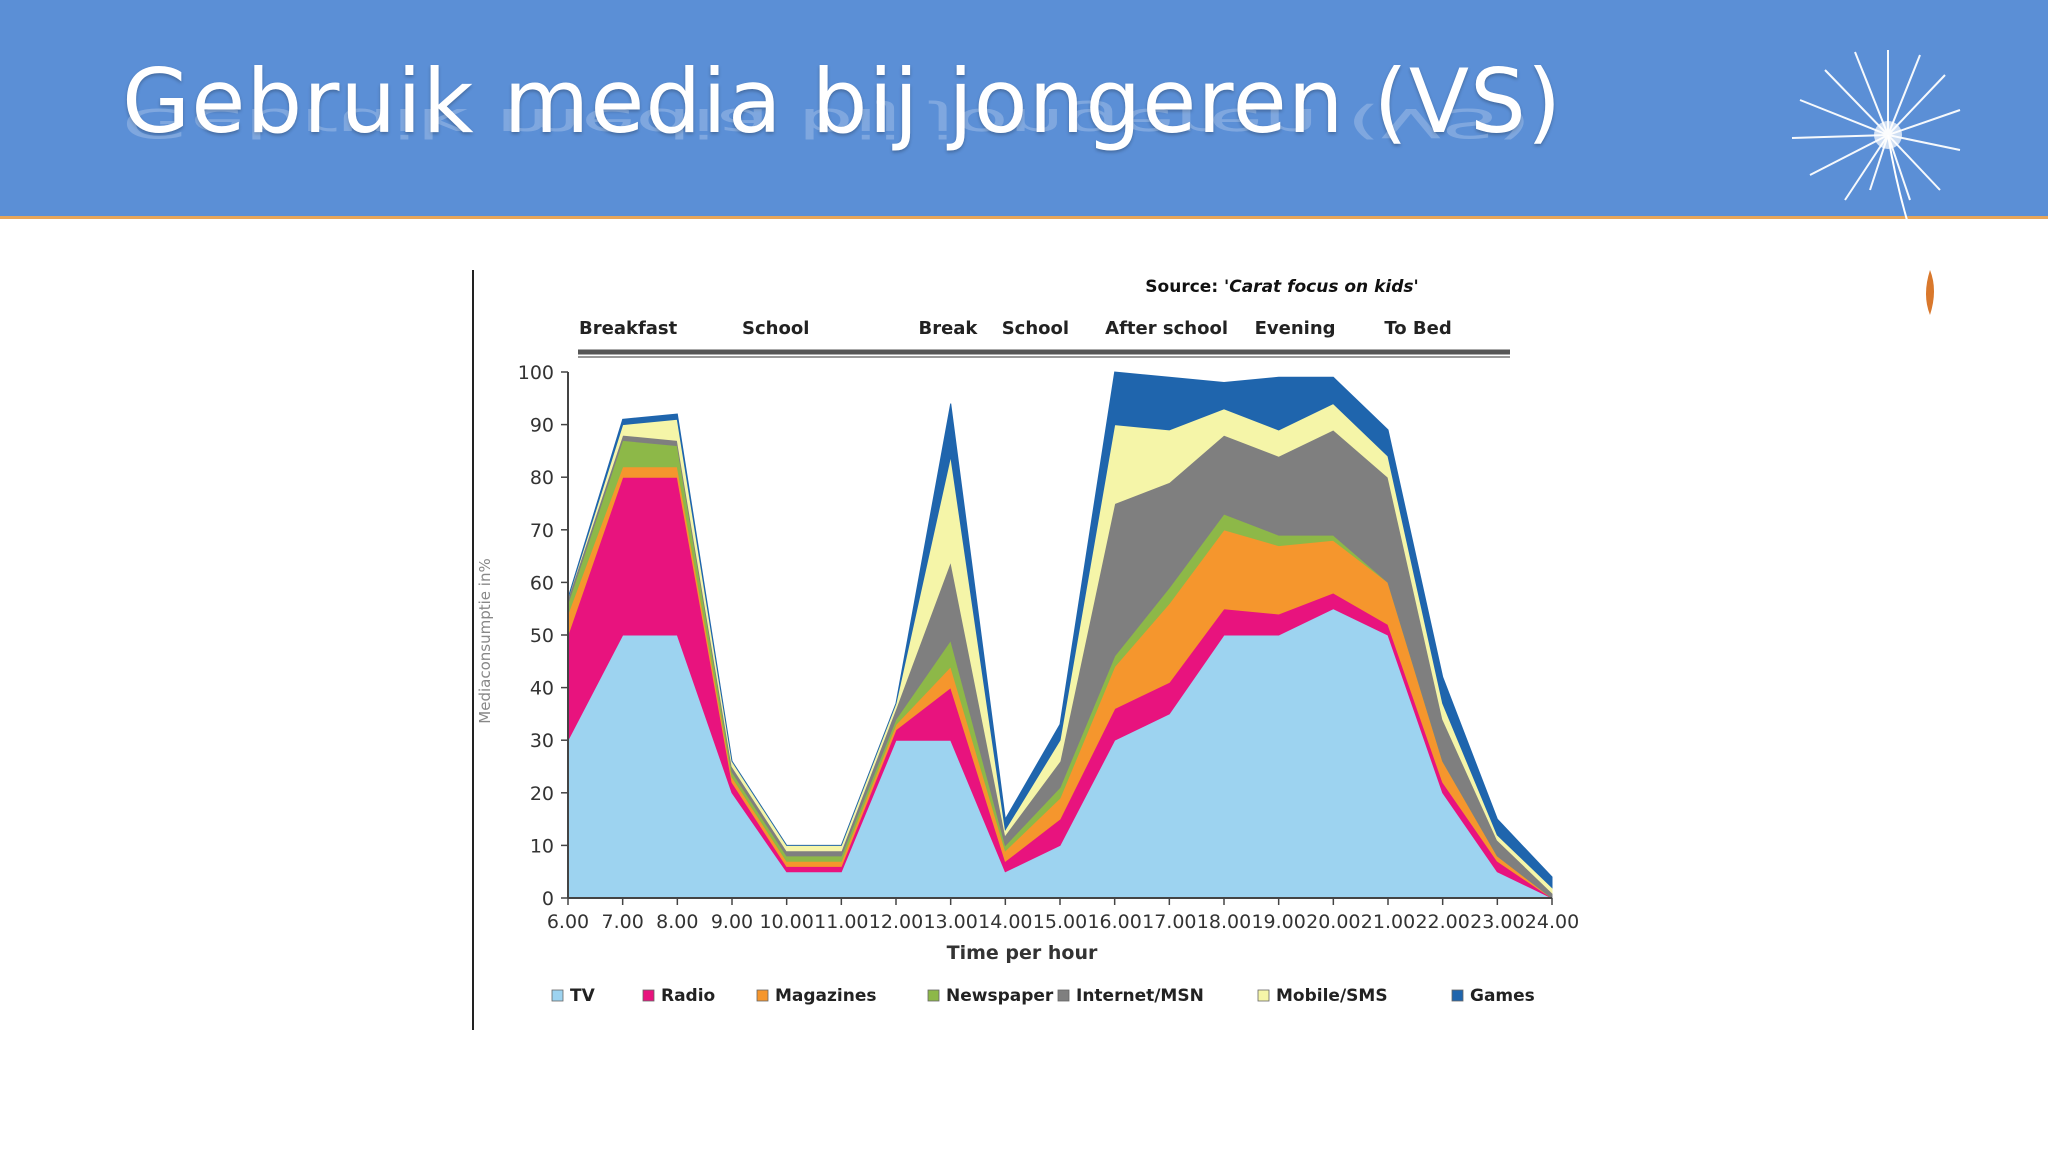  What do you see at coordinates (1295, 328) in the screenshot?
I see `phase-label: Evening` at bounding box center [1295, 328].